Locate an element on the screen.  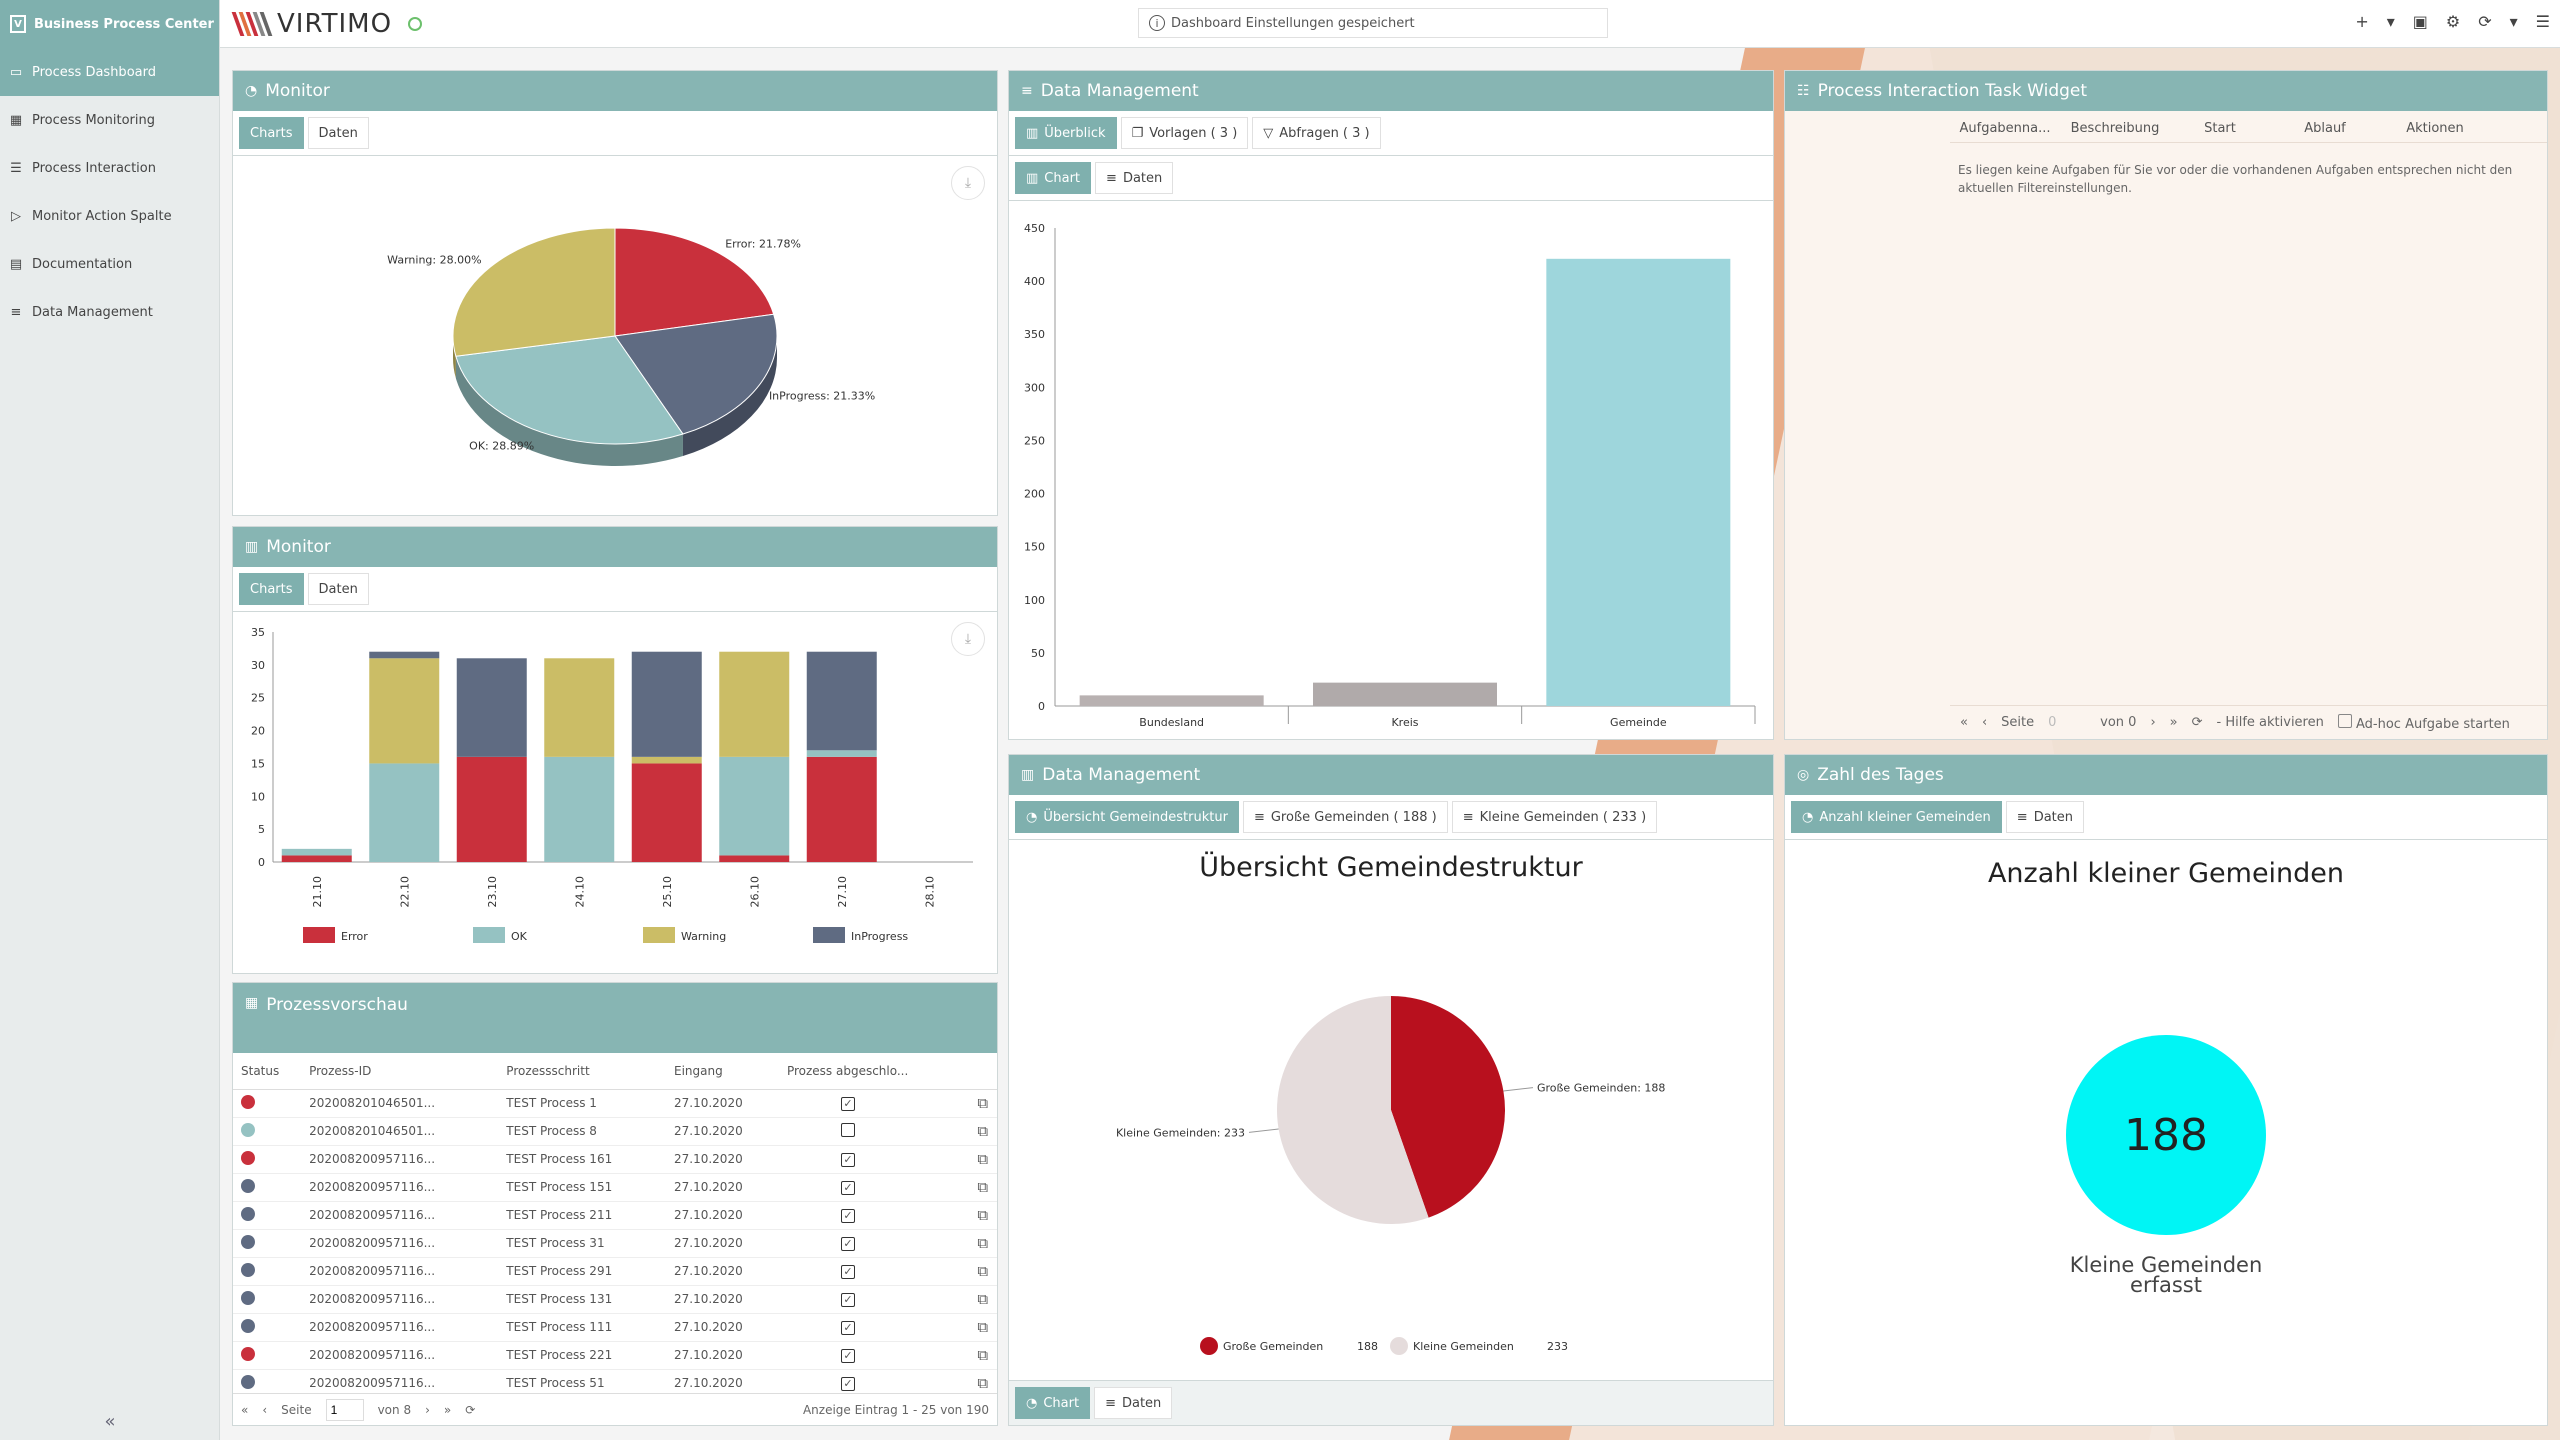
y-tick-label: 35 is located at coordinates (258, 632).